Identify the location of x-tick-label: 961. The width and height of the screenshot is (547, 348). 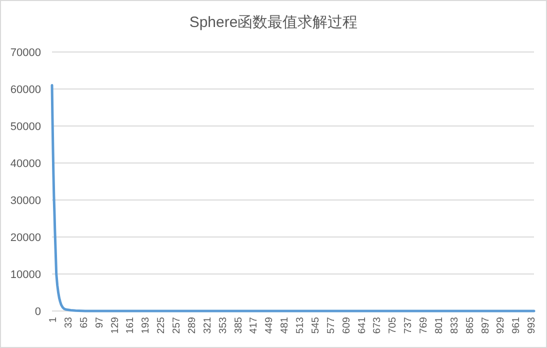
(516, 325).